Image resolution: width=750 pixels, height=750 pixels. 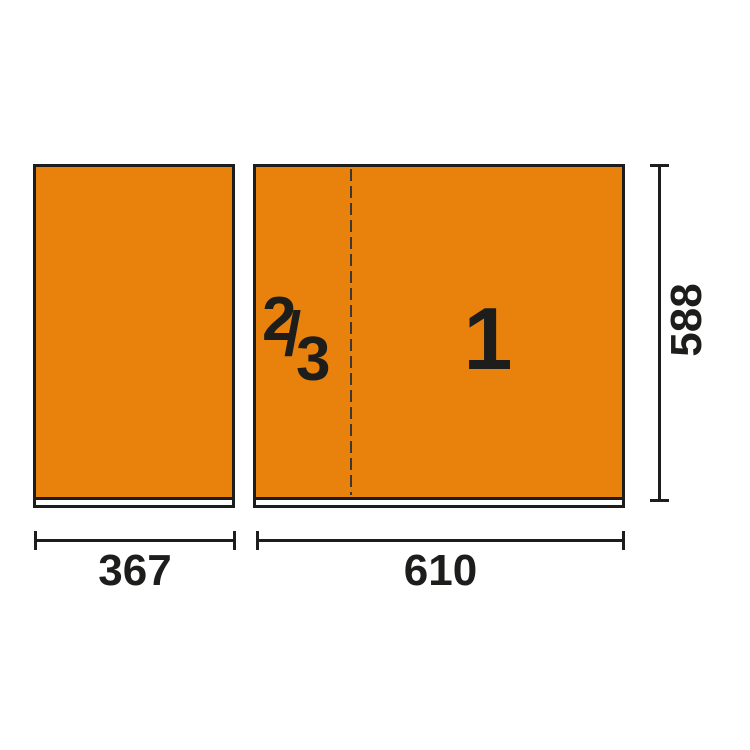 What do you see at coordinates (439, 504) in the screenshot?
I see `right-panel-base` at bounding box center [439, 504].